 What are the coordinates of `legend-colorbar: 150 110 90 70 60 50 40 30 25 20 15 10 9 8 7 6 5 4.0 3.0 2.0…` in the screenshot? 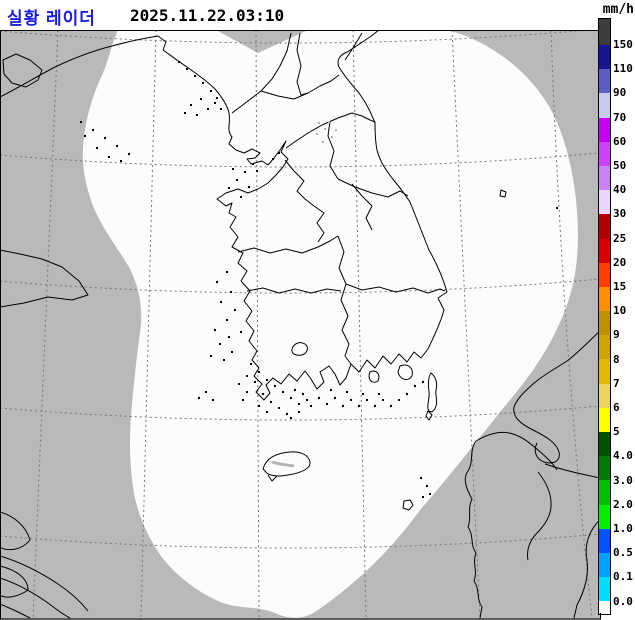 It's located at (616, 318).